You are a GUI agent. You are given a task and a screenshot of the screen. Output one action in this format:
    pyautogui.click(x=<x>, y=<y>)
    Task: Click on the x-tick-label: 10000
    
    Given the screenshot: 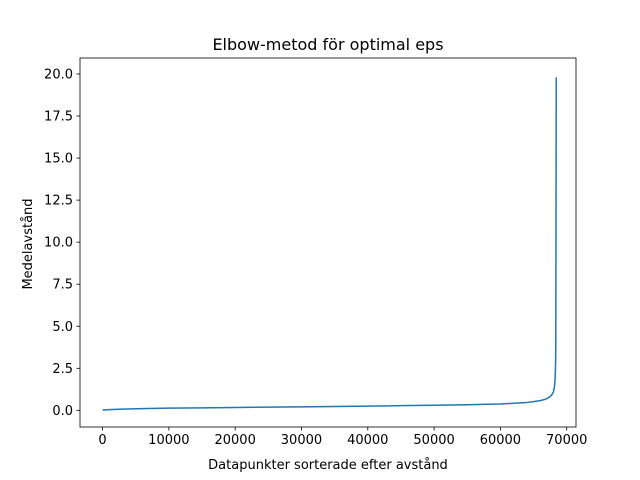 What is the action you would take?
    pyautogui.click(x=168, y=440)
    